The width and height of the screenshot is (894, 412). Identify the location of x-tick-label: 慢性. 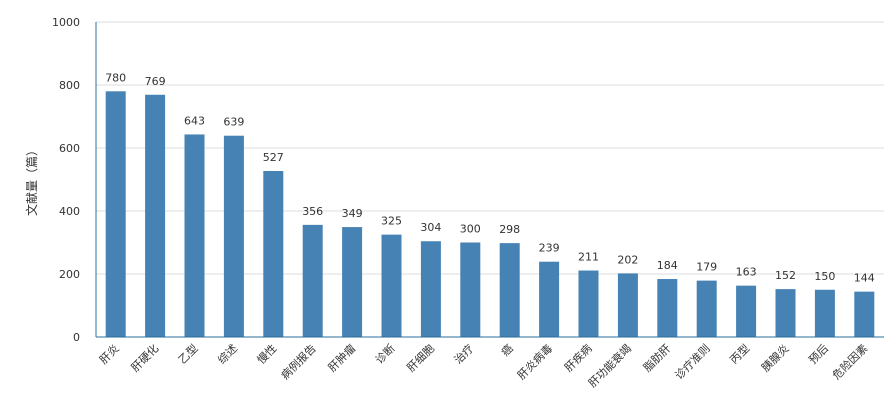
(266, 353).